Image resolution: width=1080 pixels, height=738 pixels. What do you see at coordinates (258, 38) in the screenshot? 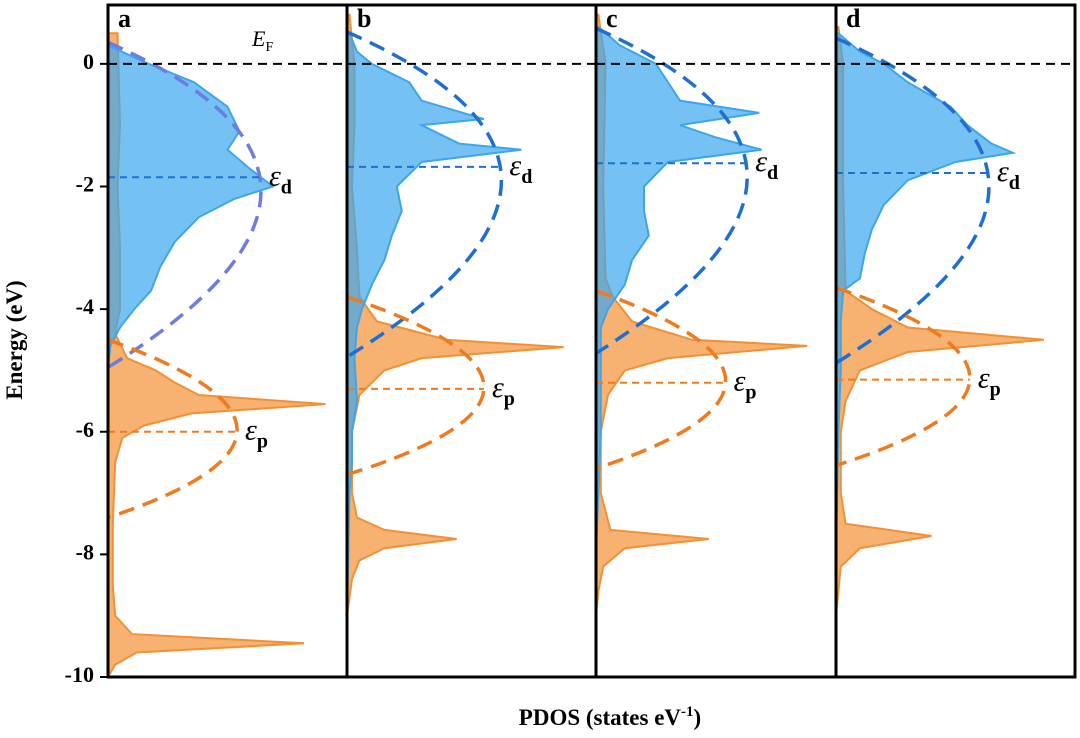
I see `fermi-symbol: E` at bounding box center [258, 38].